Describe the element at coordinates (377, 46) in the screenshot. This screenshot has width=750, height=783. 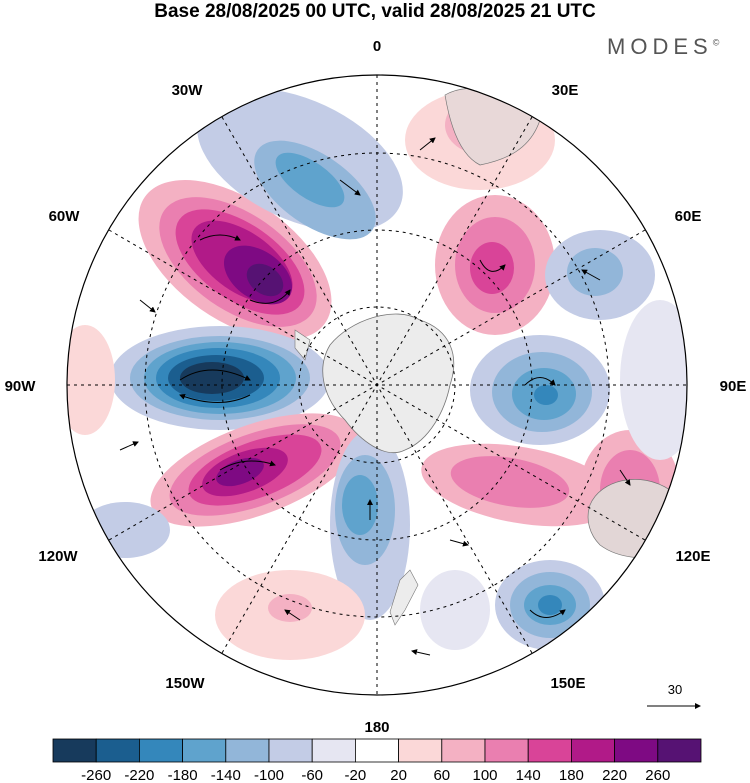
I see `lon-label-0: 0` at that location.